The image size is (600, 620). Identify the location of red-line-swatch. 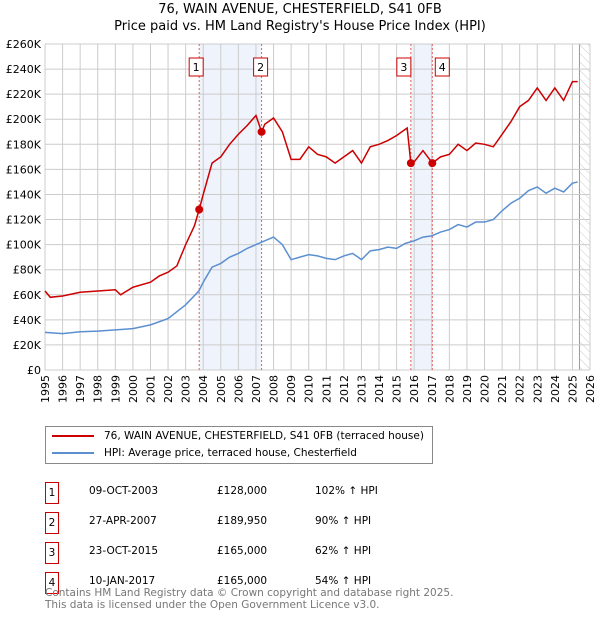
(73, 436).